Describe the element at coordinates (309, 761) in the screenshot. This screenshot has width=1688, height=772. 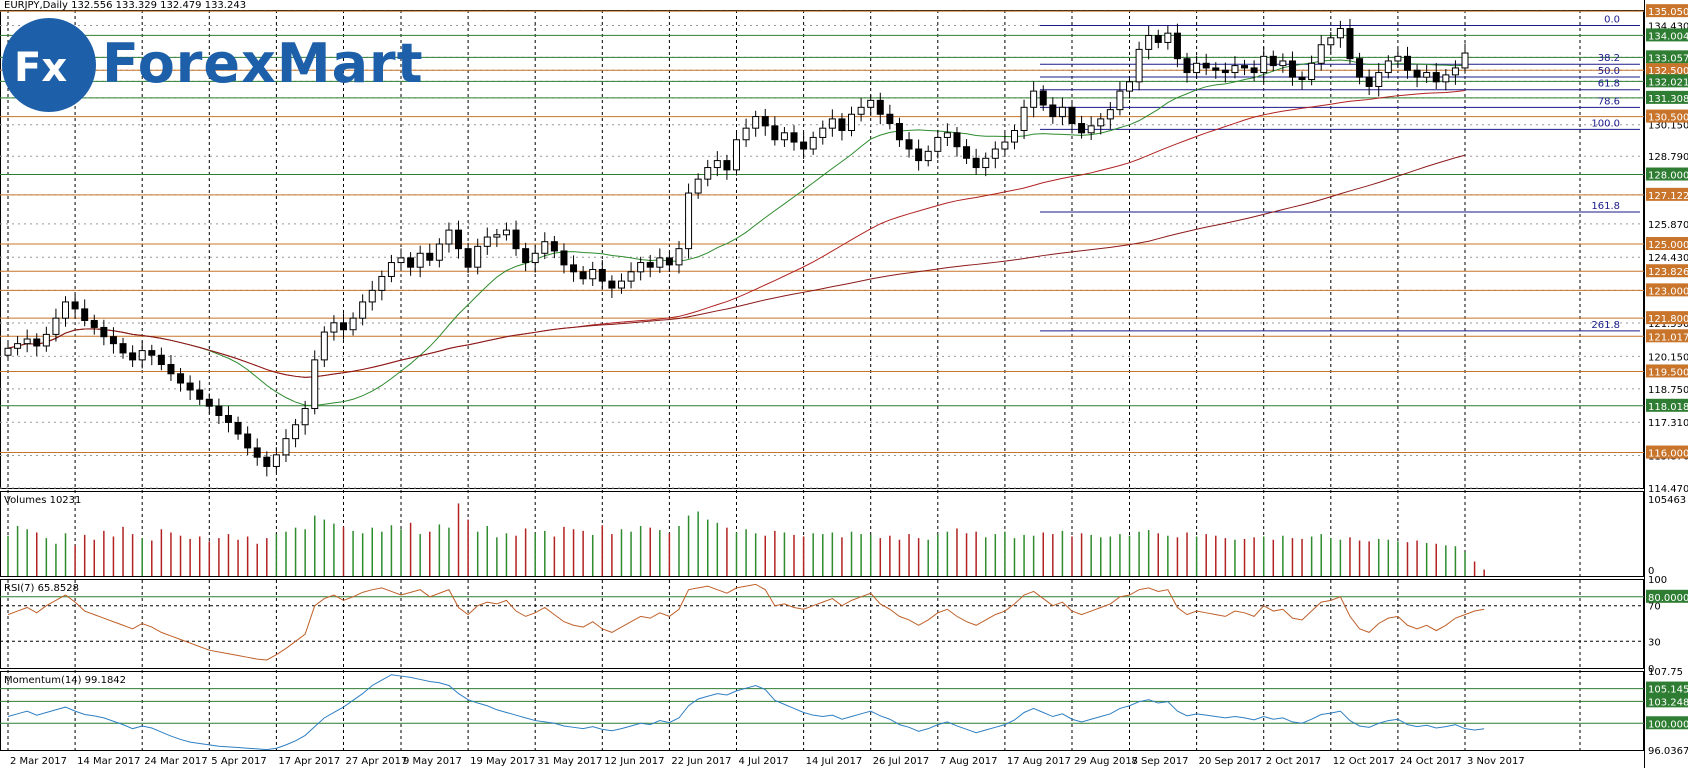
I see `x-tick-label: 17 Apr 2017` at that location.